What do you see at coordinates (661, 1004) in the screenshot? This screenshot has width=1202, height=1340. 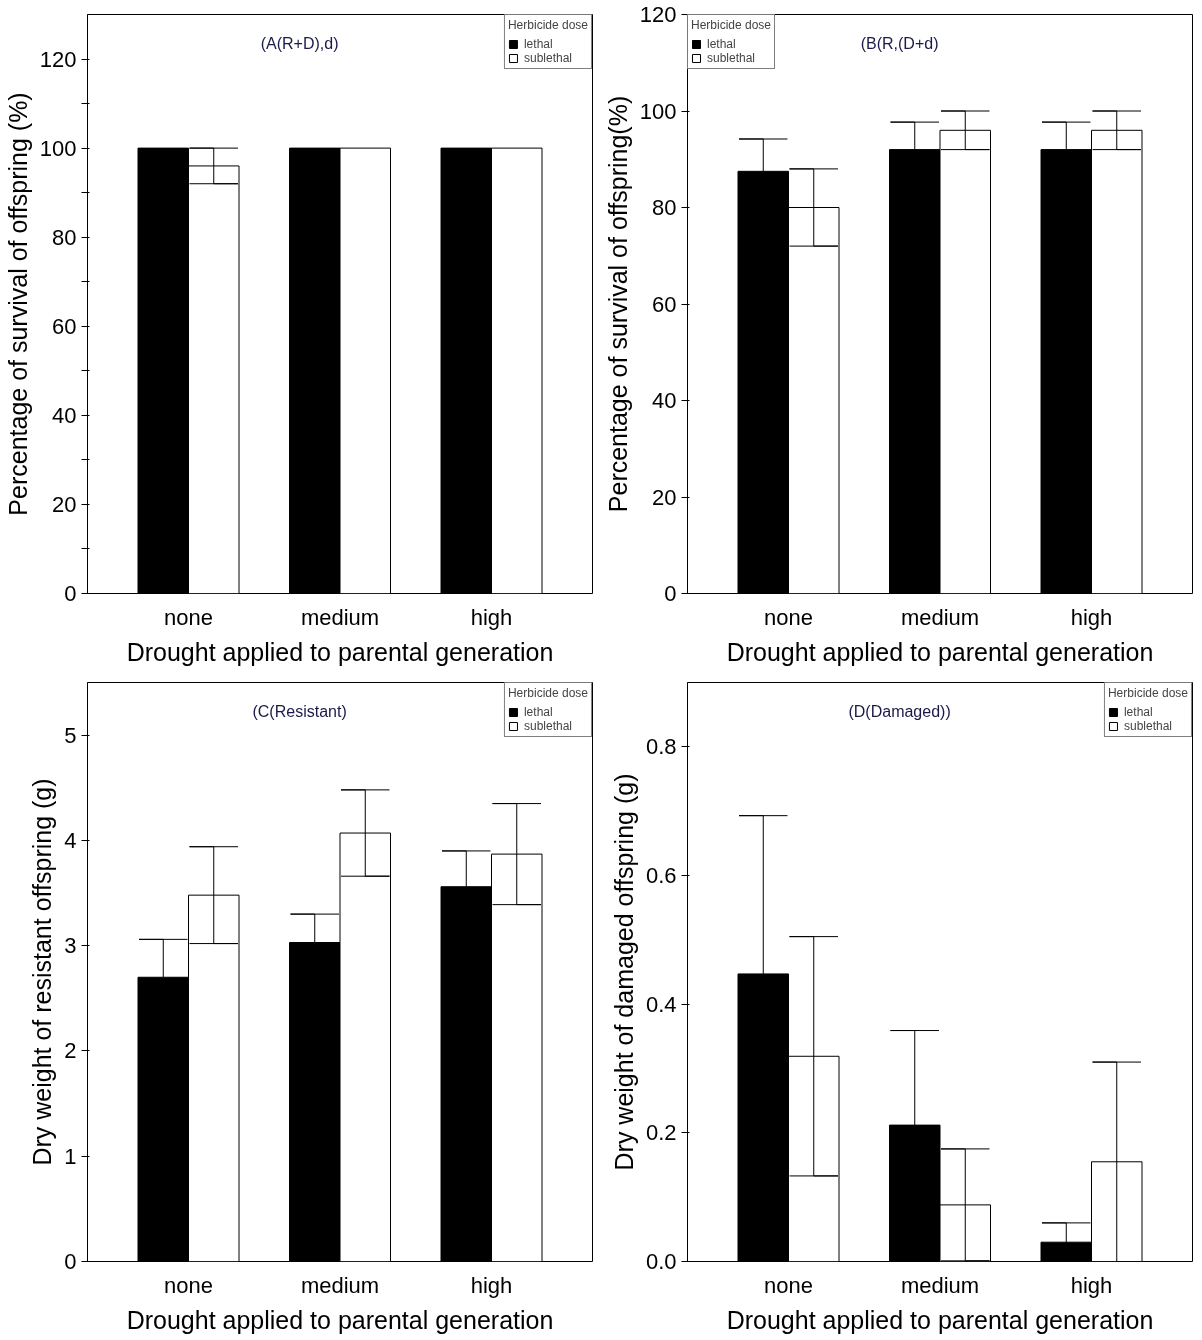 I see `y-tick-label: 0.4` at bounding box center [661, 1004].